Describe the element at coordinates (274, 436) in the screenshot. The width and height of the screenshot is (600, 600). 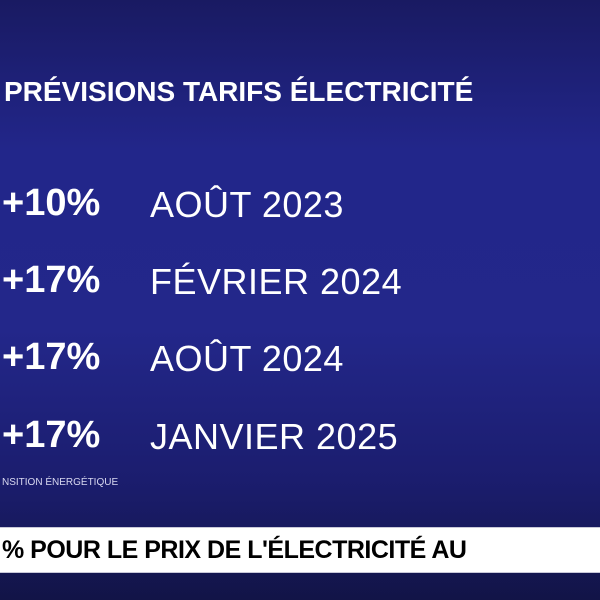
I see `row-4-date: JANVIER 2025` at that location.